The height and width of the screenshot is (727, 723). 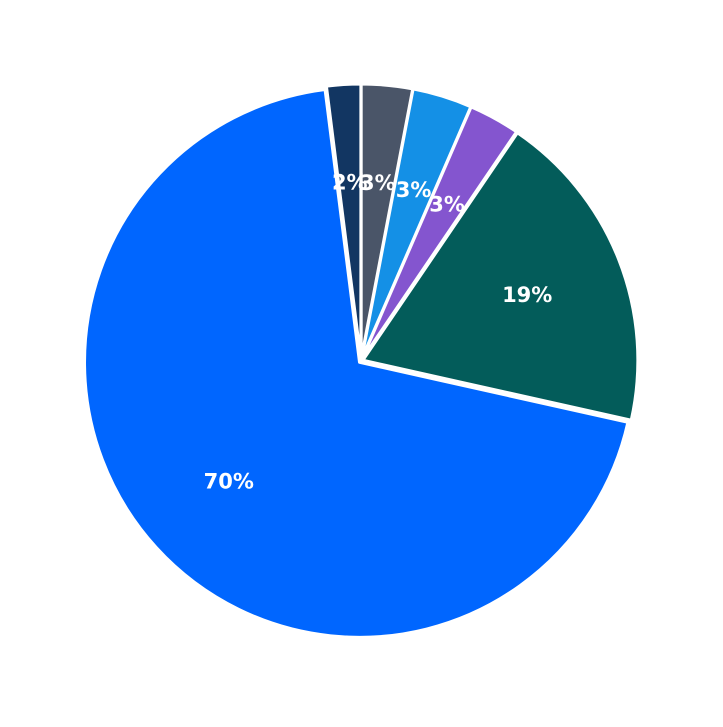 What do you see at coordinates (447, 204) in the screenshot?
I see `pie-slice-label-2: 3%` at bounding box center [447, 204].